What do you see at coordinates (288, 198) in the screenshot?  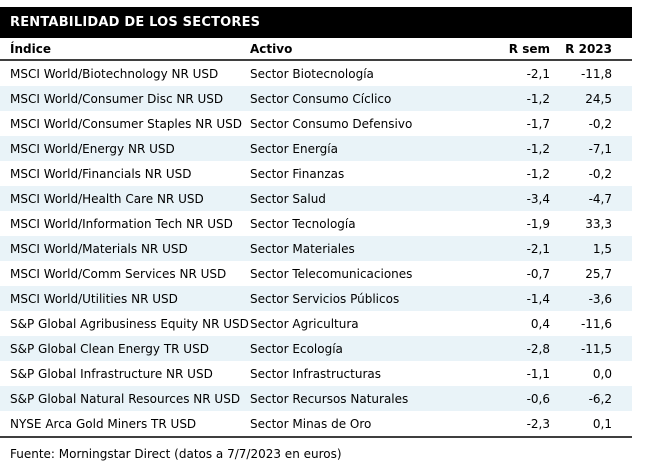 I see `asset-cell: Sector Salud` at bounding box center [288, 198].